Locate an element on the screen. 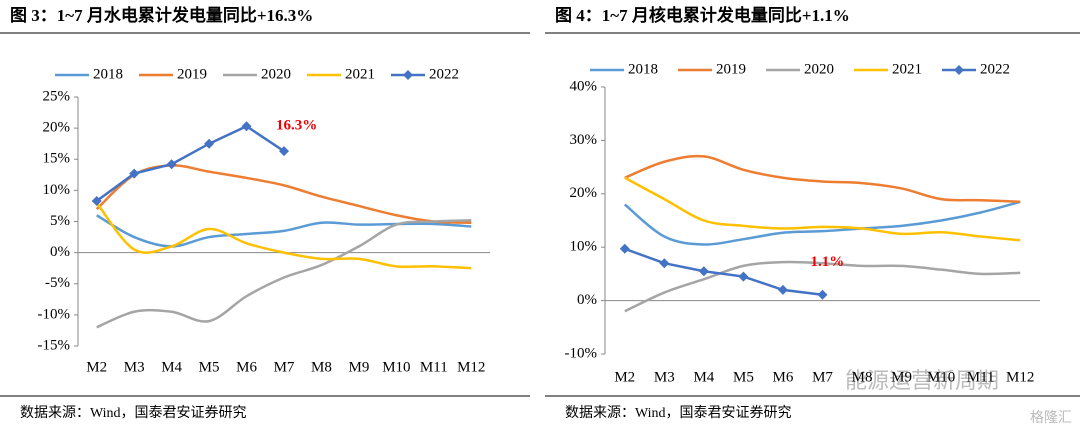  y-tick-label: -5% is located at coordinates (57, 283).